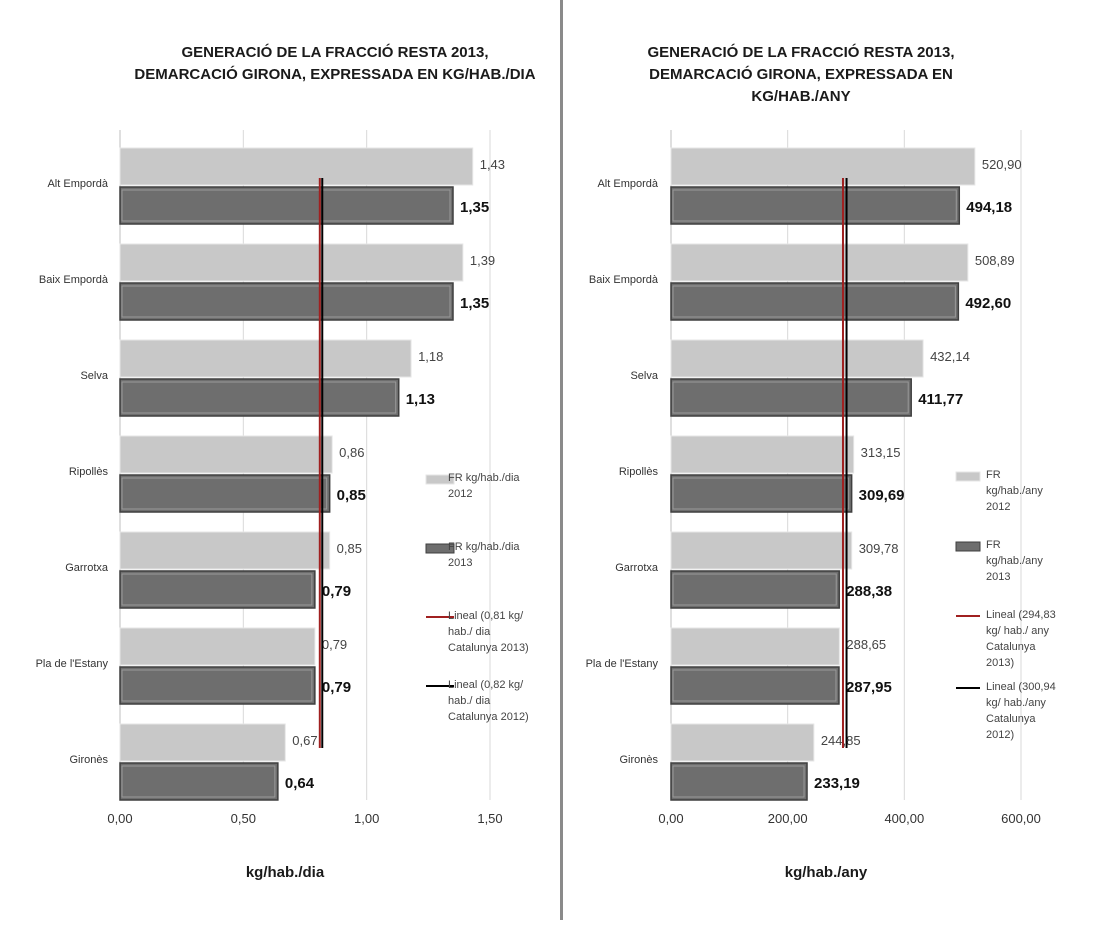  What do you see at coordinates (950, 356) in the screenshot?
I see `data-label-2012: 432,14` at bounding box center [950, 356].